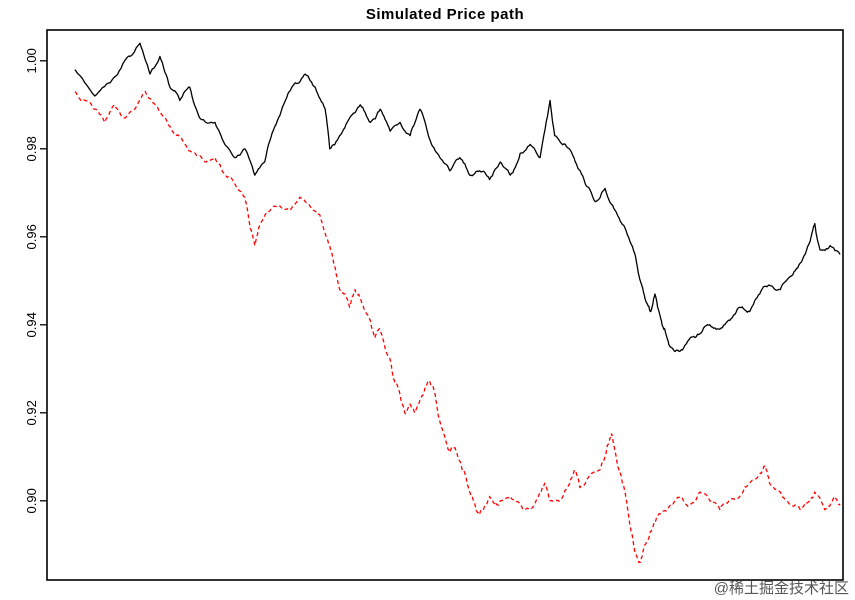 The image size is (855, 600). What do you see at coordinates (445, 14) in the screenshot?
I see `chart-title: Simulated Price path` at bounding box center [445, 14].